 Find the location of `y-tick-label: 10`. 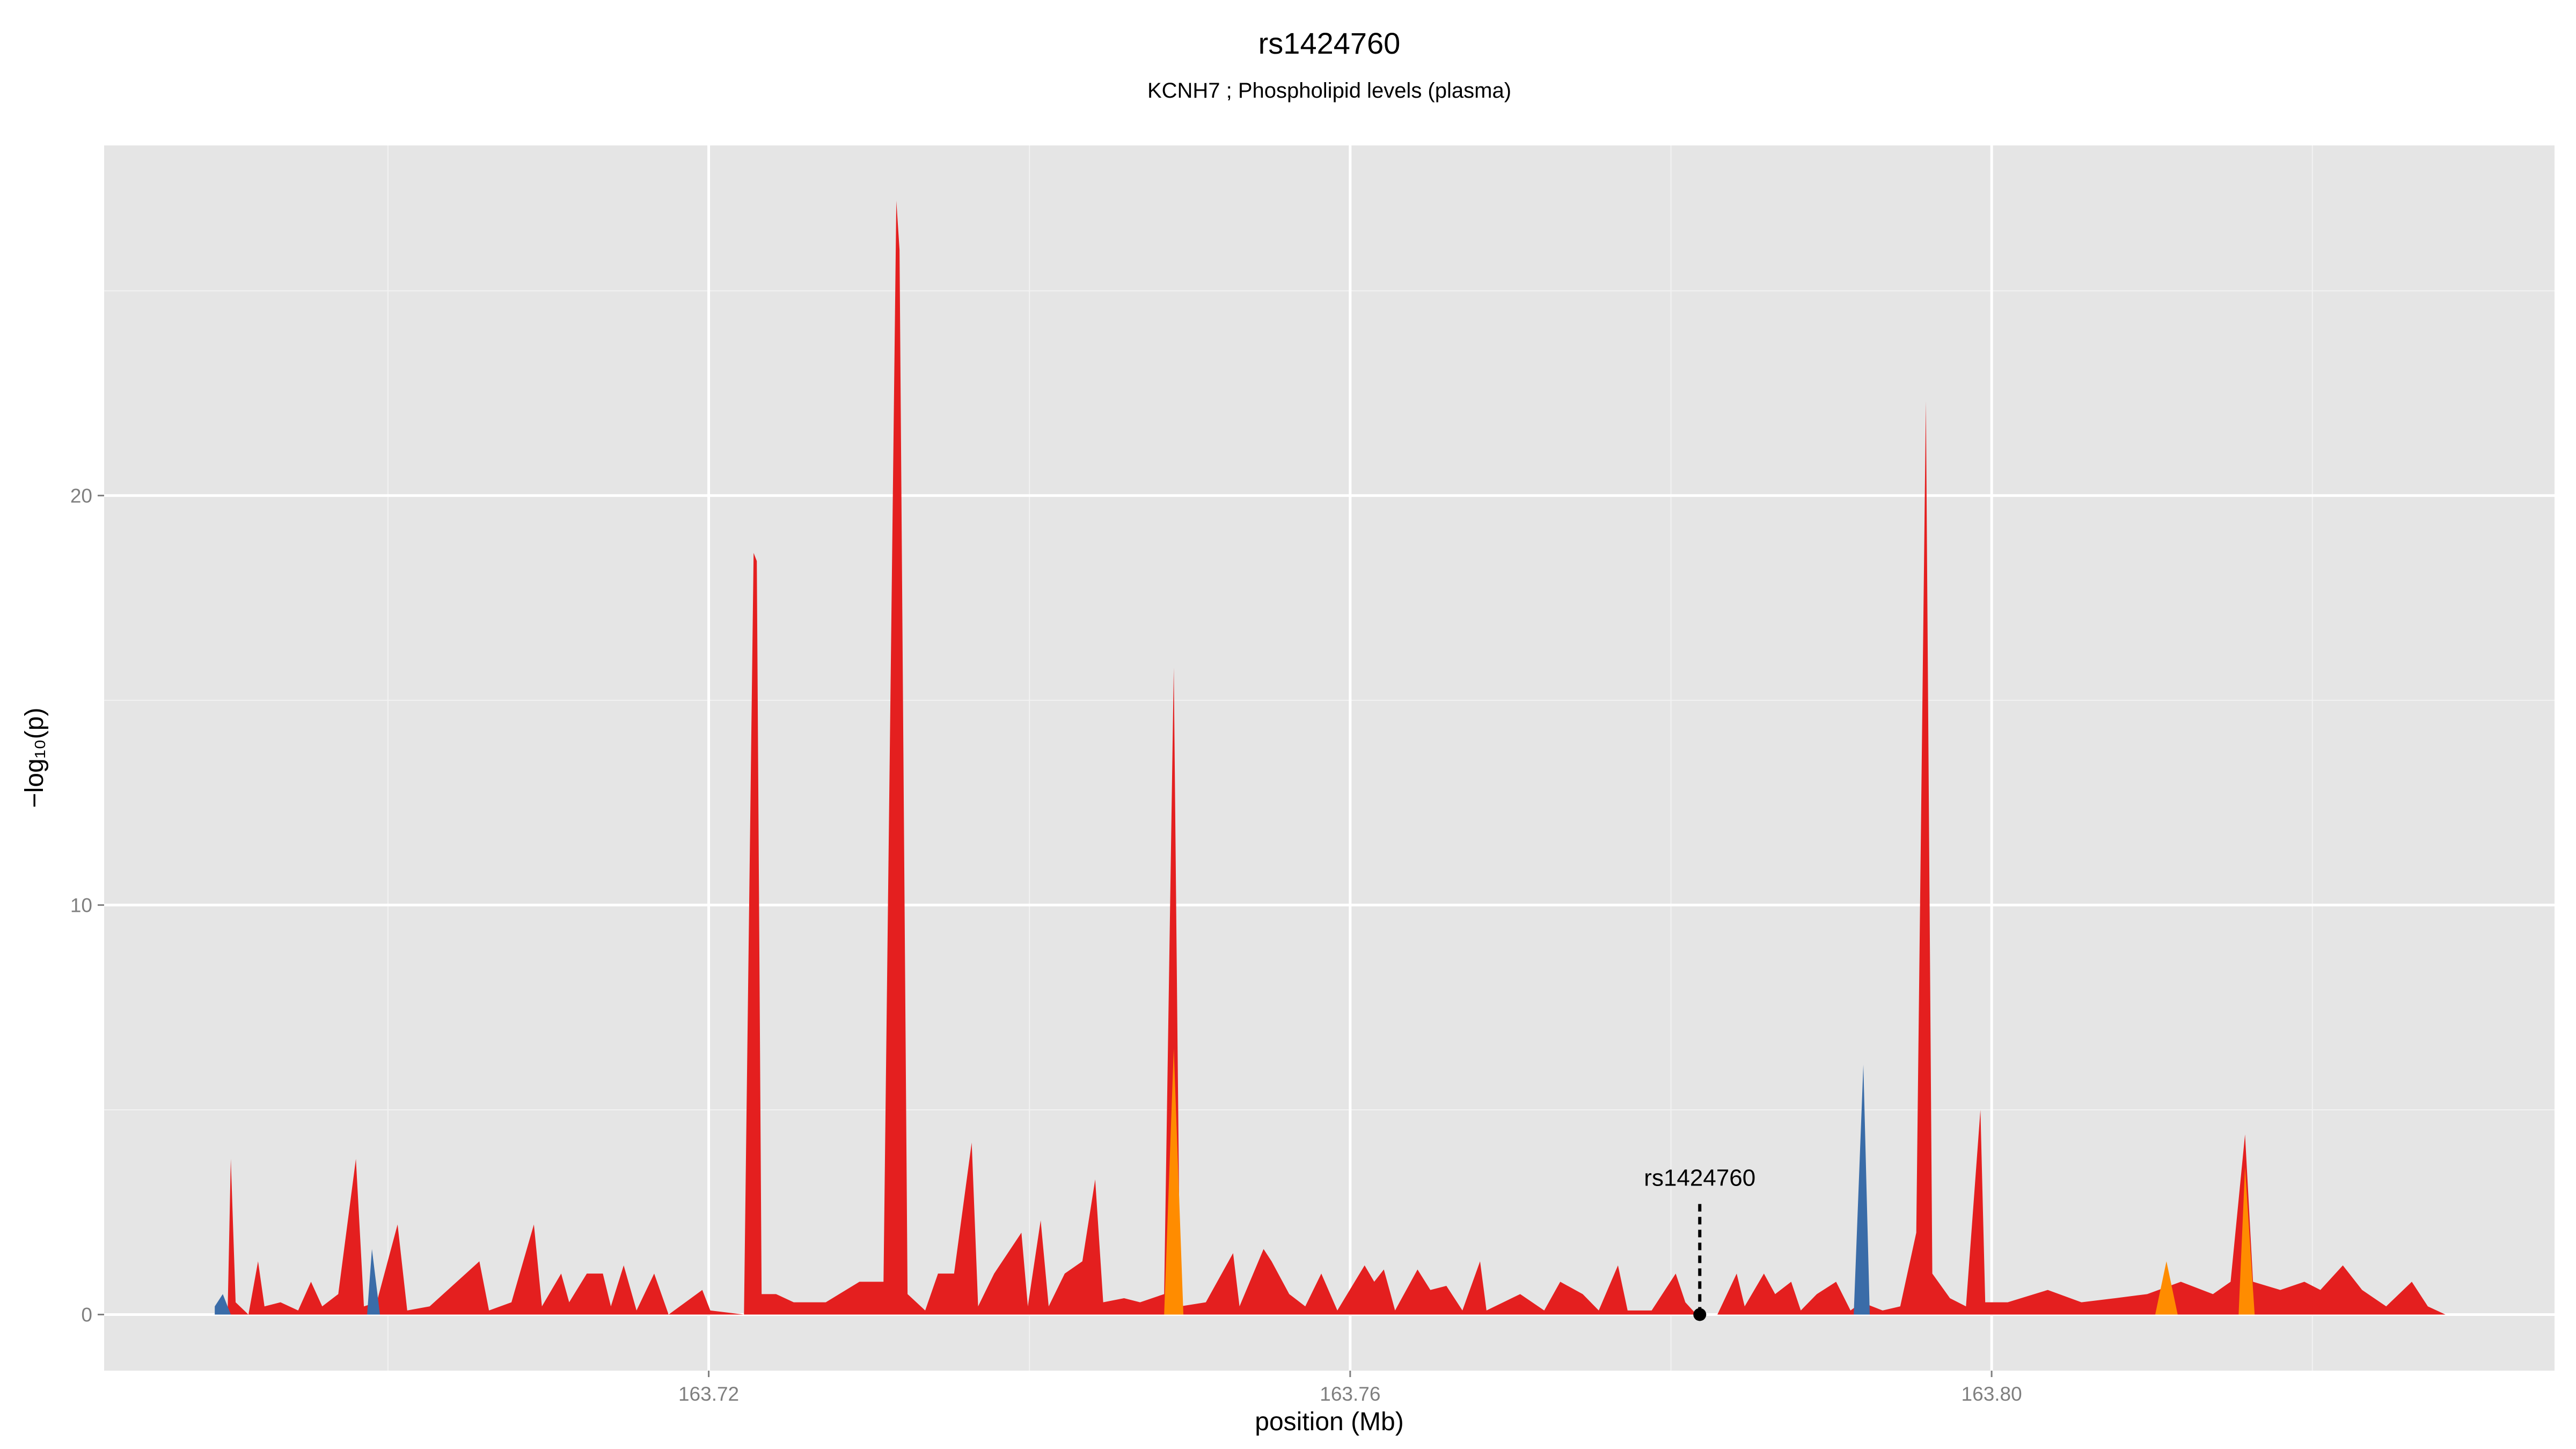

y-tick-label: 10 is located at coordinates (81, 905).